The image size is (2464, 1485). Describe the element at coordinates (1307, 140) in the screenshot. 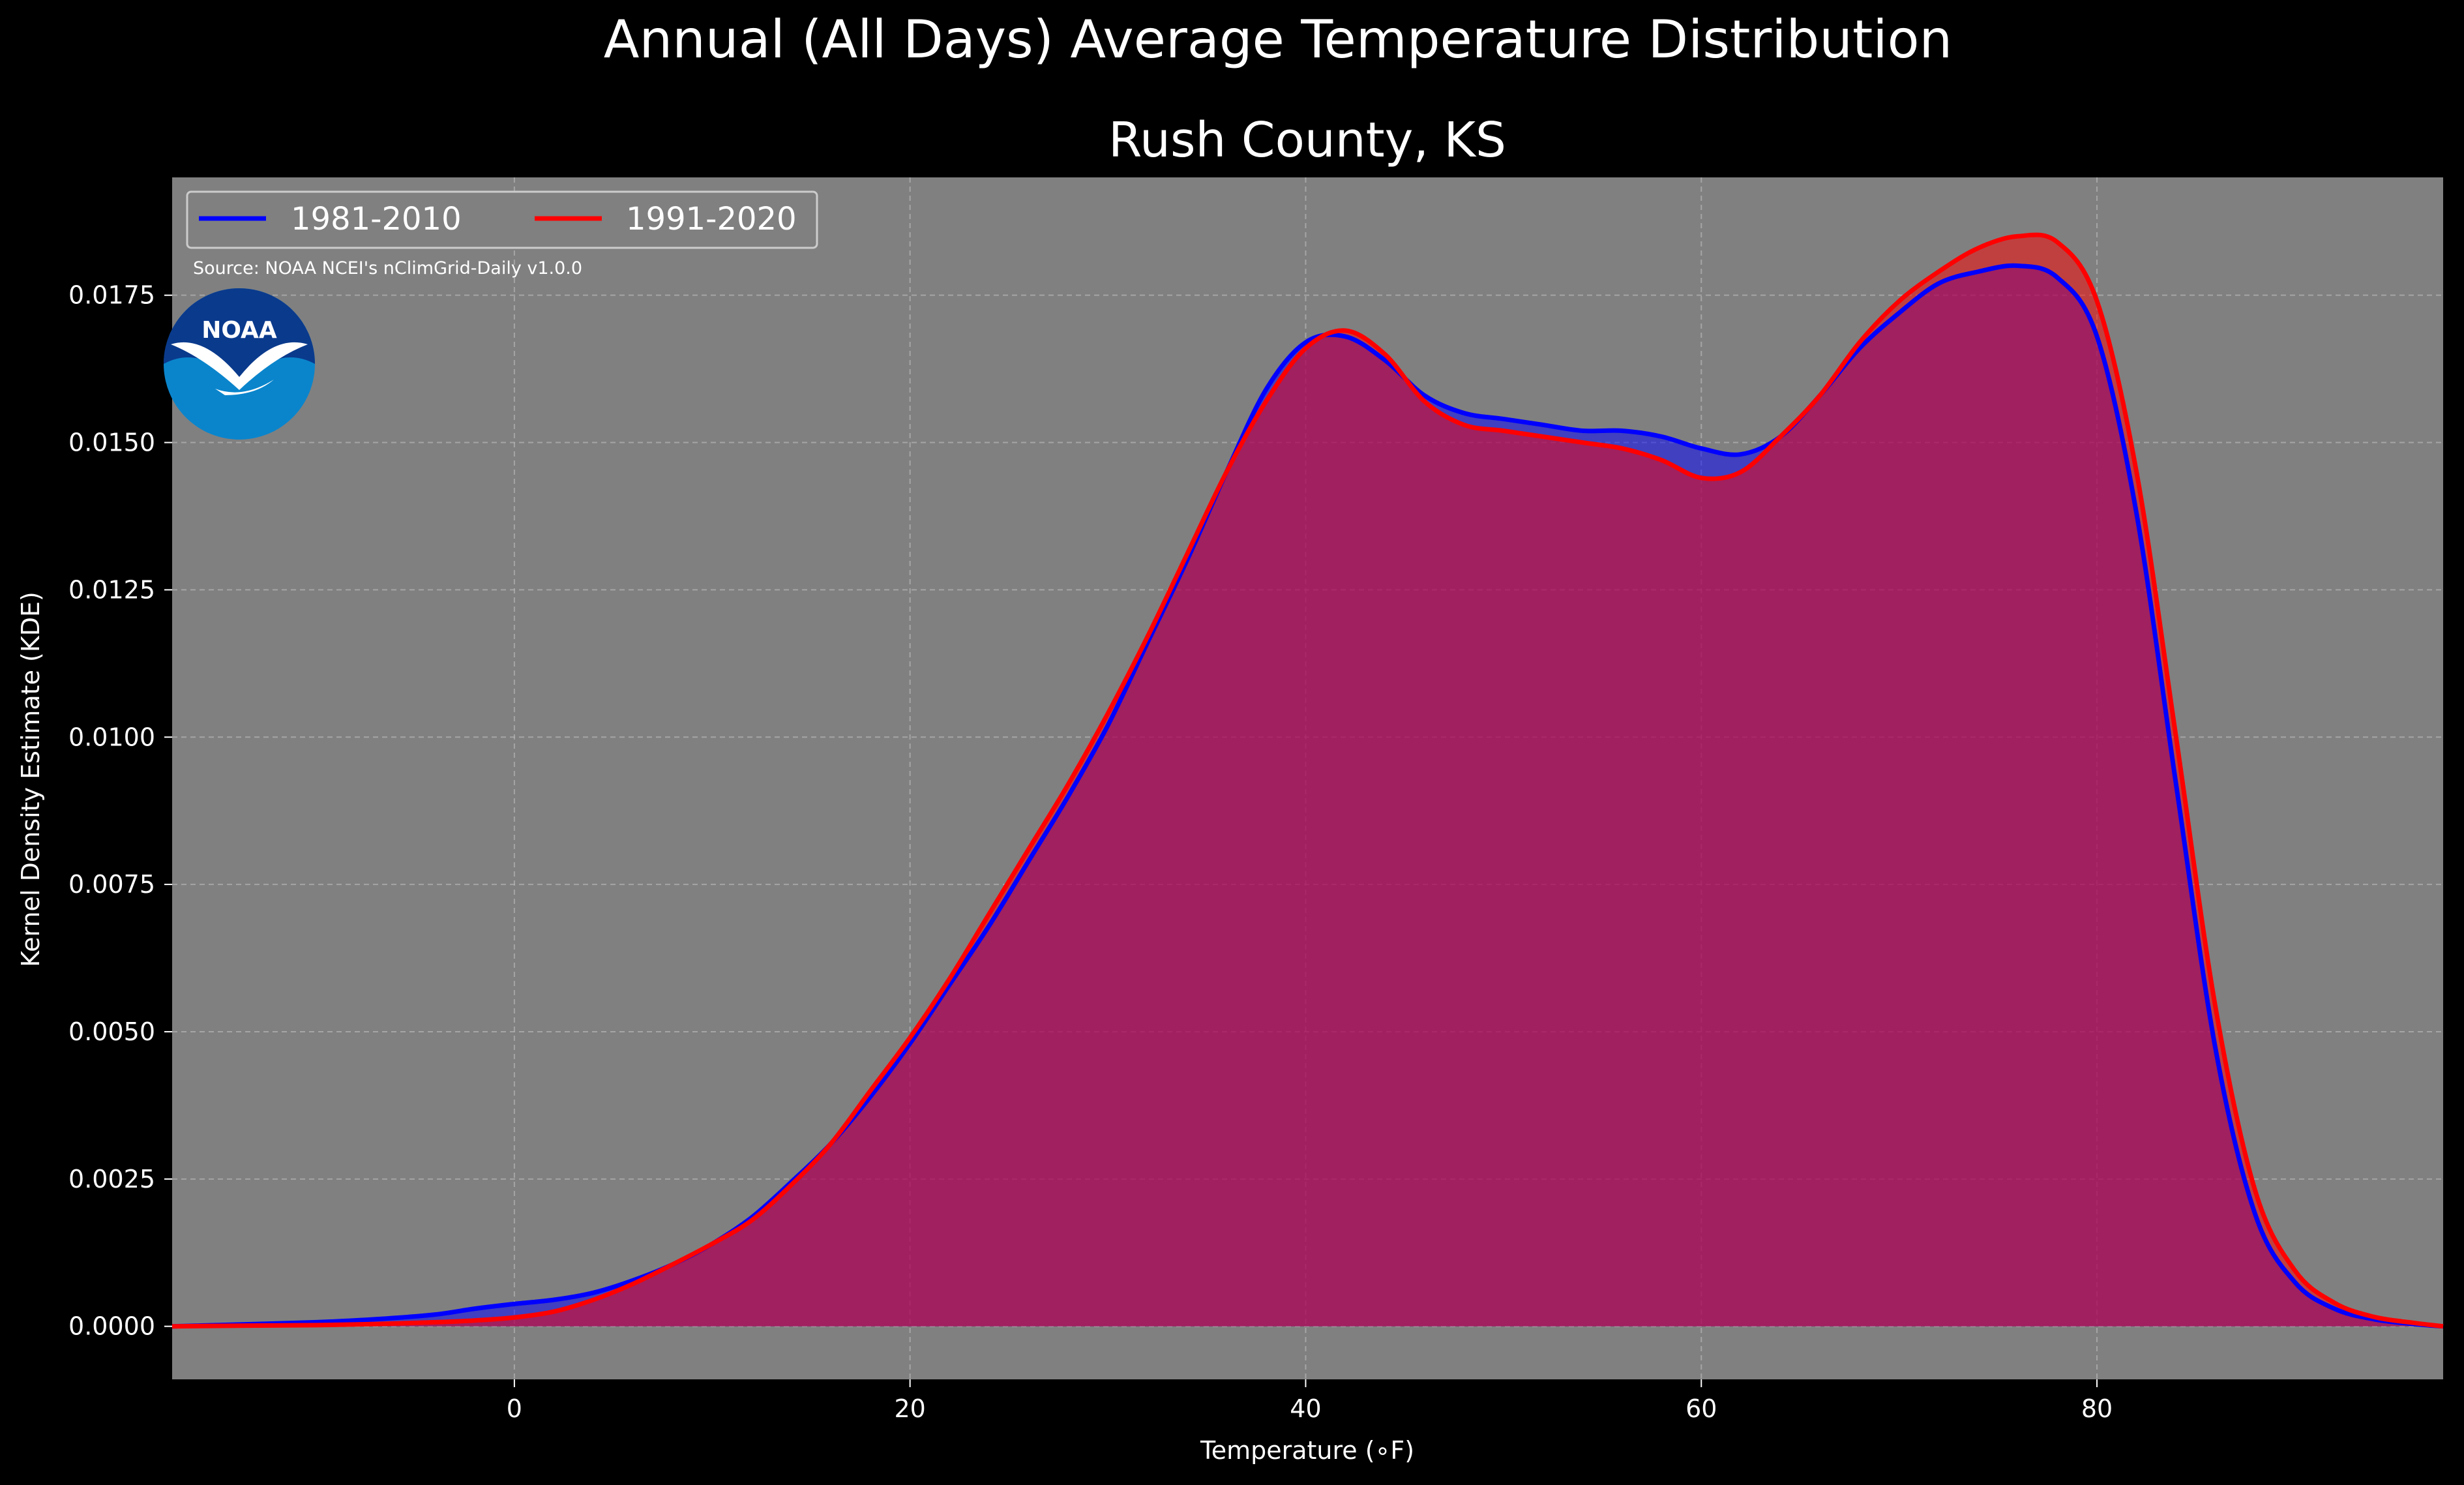

I see `chart-title: Rush County, KS` at that location.